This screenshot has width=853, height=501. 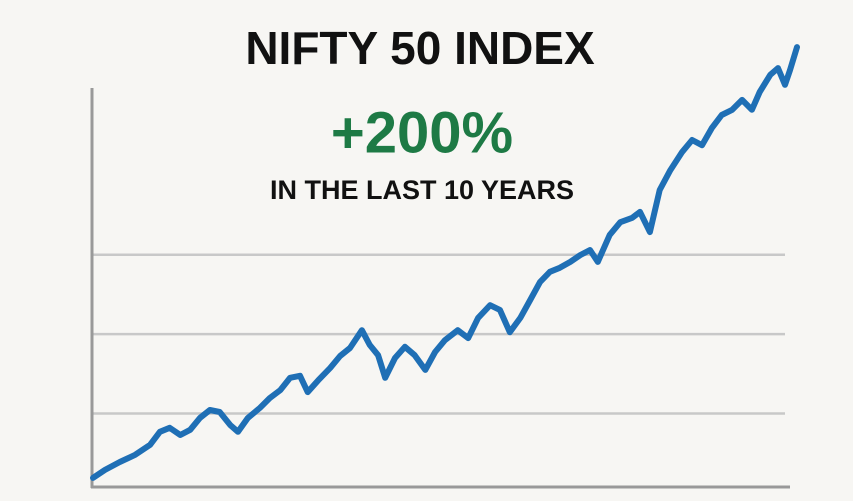 I want to click on annotation: +200%, so click(x=422, y=132).